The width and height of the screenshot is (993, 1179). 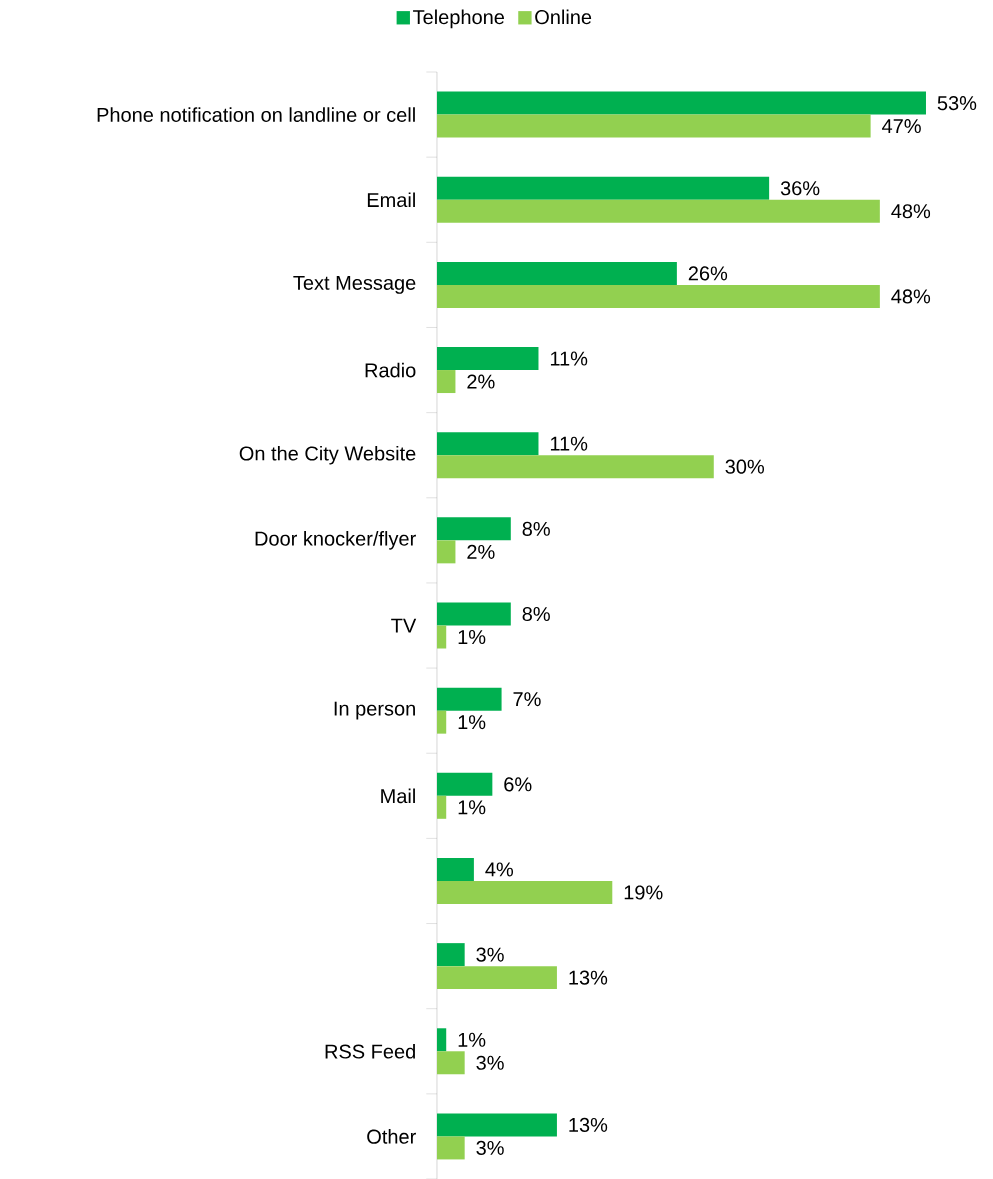 I want to click on y-tick-label: Door knocker/flyer, so click(x=335, y=540).